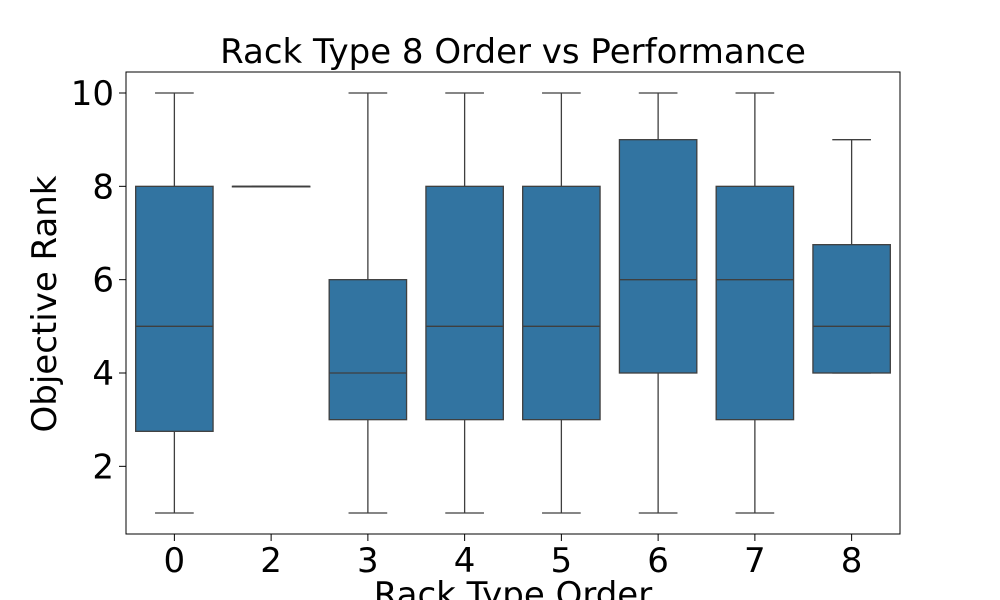  Describe the element at coordinates (658, 561) in the screenshot. I see `x-tick-label: 6` at that location.